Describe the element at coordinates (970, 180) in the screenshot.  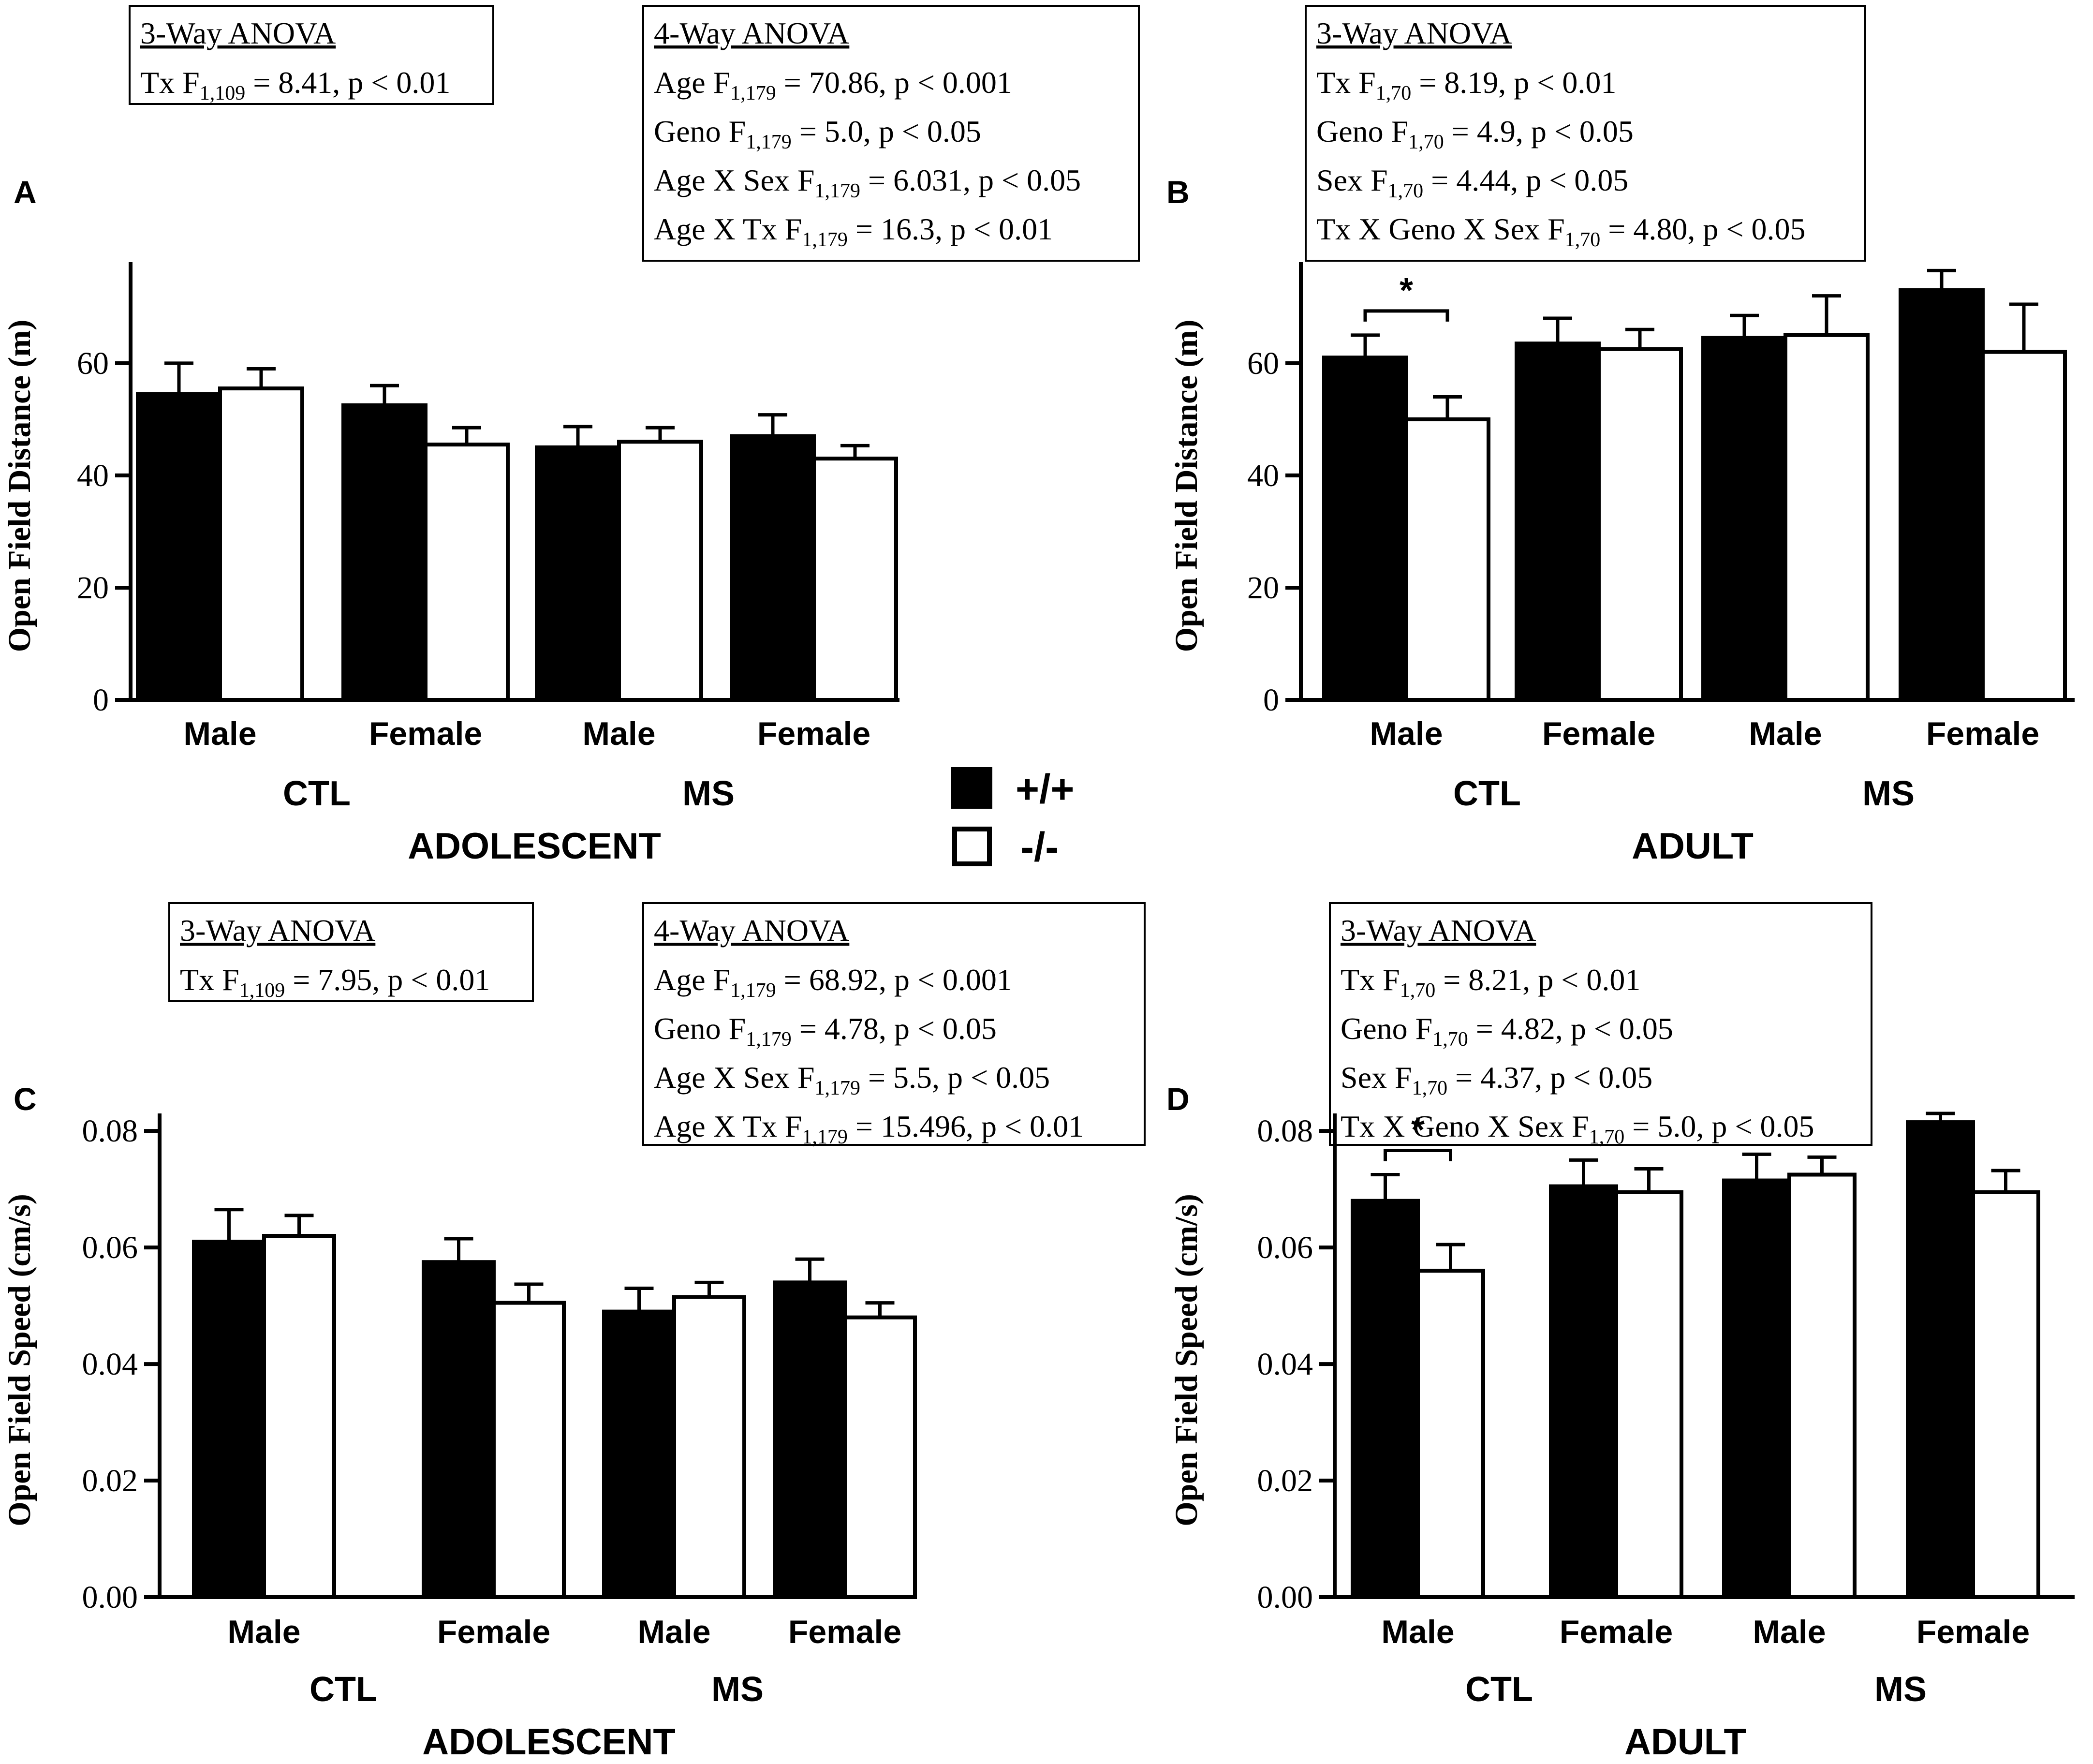
I see `stats-value: = 6.031, p < 0.05` at that location.